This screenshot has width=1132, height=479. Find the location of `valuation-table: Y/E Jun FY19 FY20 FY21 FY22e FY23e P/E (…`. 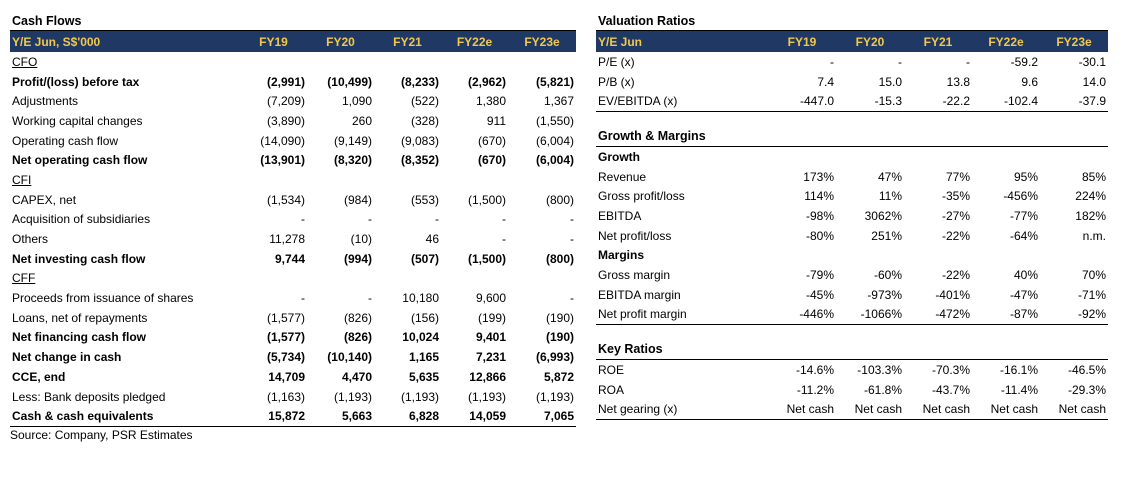

valuation-table: Y/E Jun FY19 FY20 FY21 FY22e FY23e P/E (… is located at coordinates (852, 72).